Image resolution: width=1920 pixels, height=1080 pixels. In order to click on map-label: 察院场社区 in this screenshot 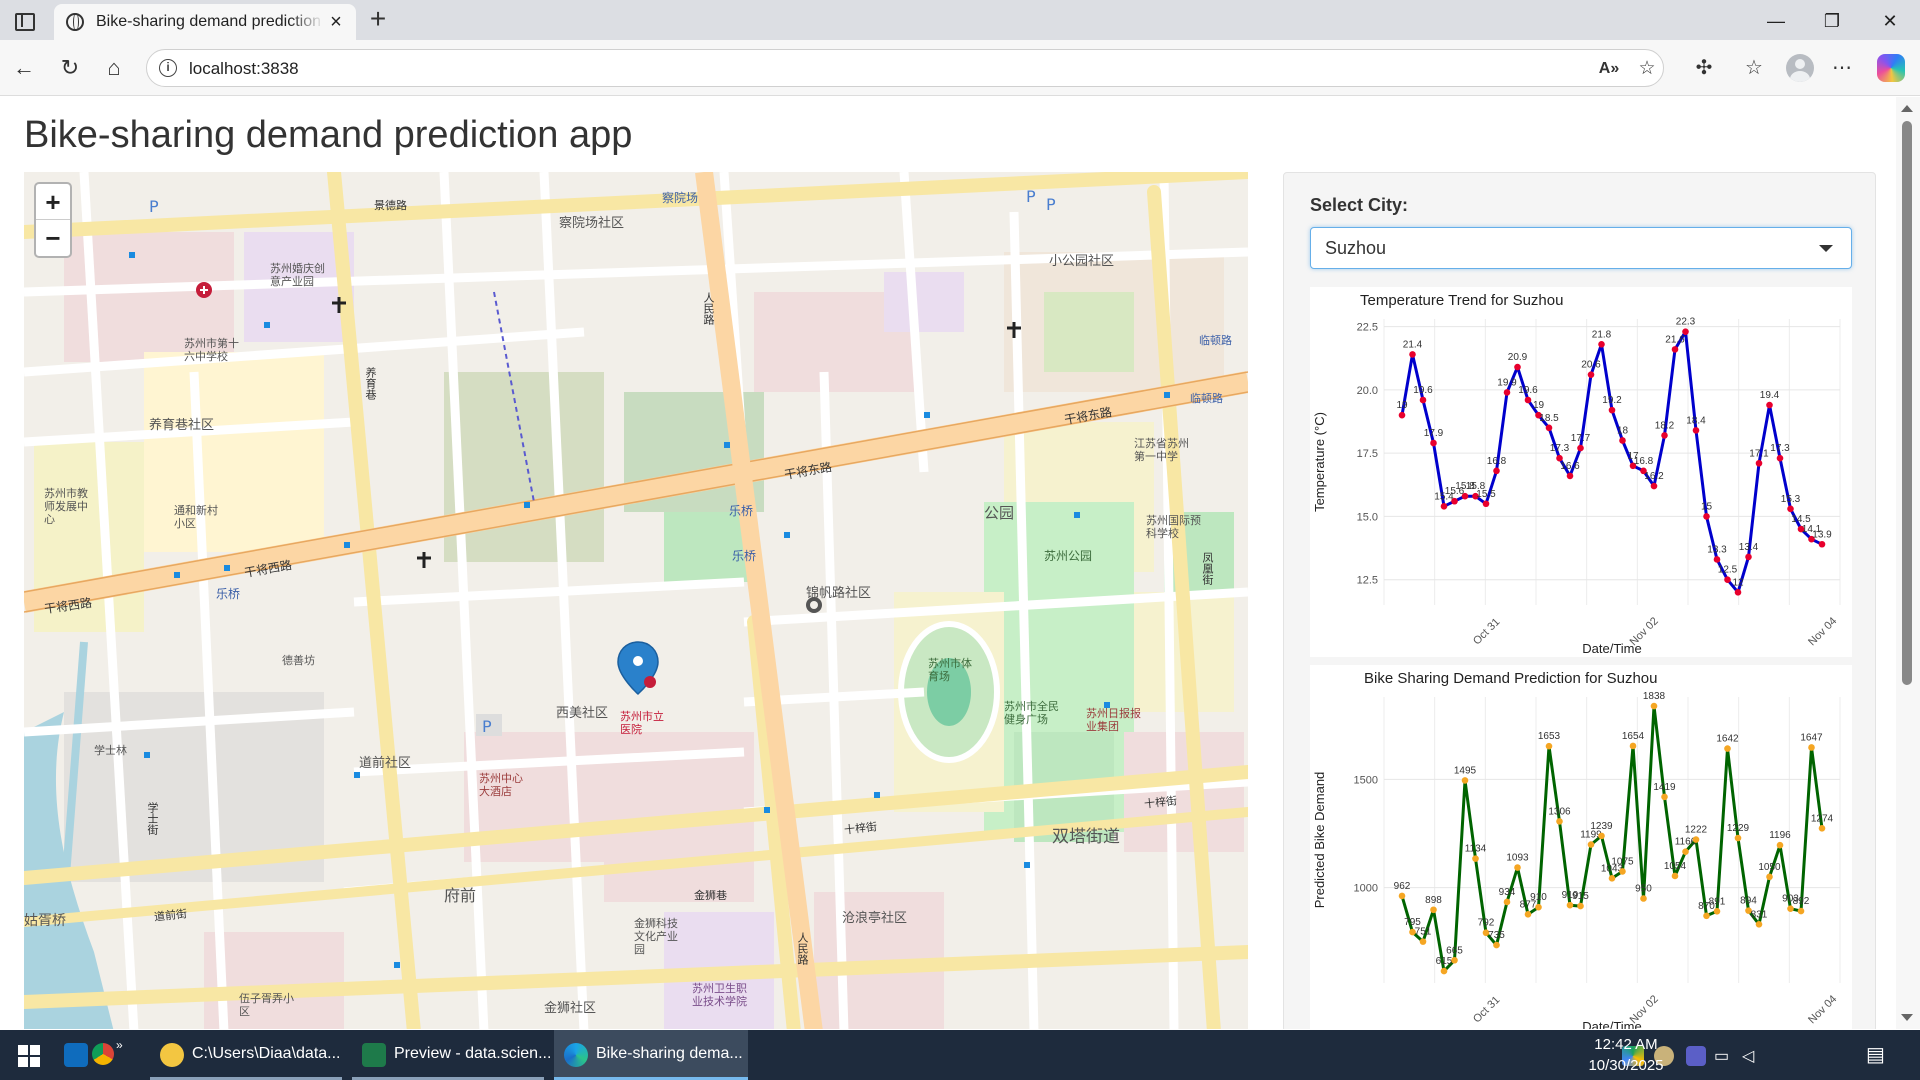, I will do `click(592, 223)`.